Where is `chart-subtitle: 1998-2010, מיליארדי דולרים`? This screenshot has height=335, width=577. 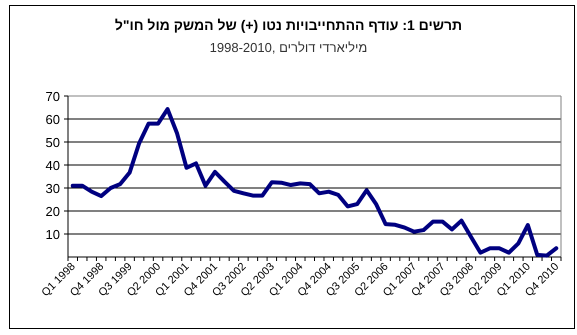
chart-subtitle: 1998-2010, מיליארדי דולרים is located at coordinates (289, 47).